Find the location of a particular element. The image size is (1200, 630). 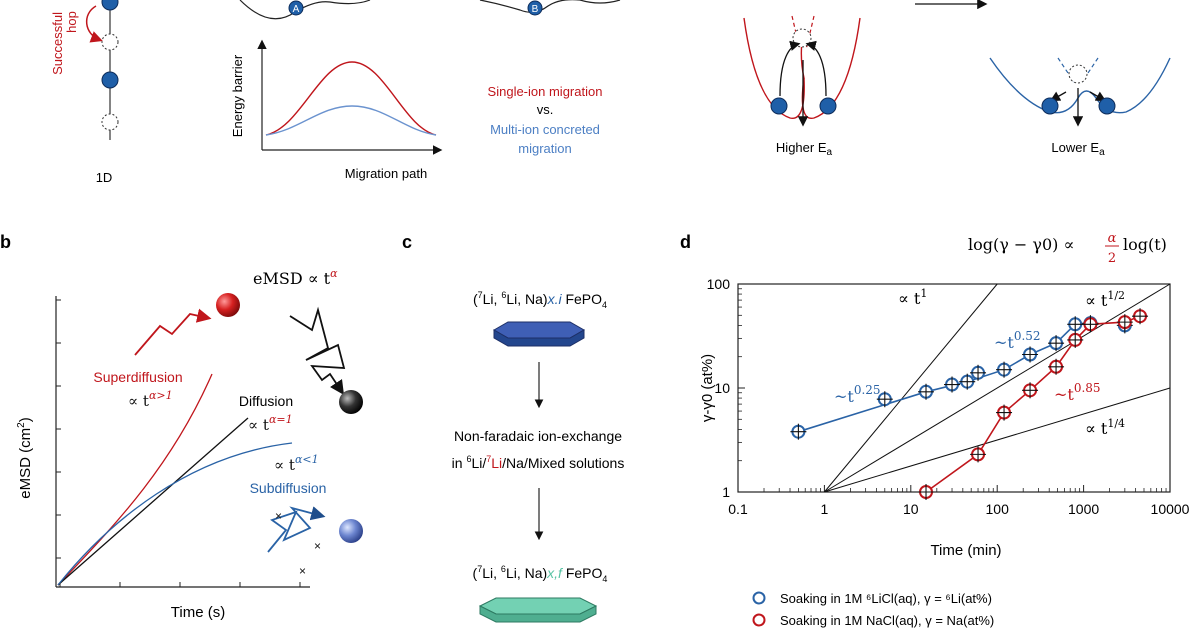

emsd-title: eMSD ∝ tα is located at coordinates (295, 277).